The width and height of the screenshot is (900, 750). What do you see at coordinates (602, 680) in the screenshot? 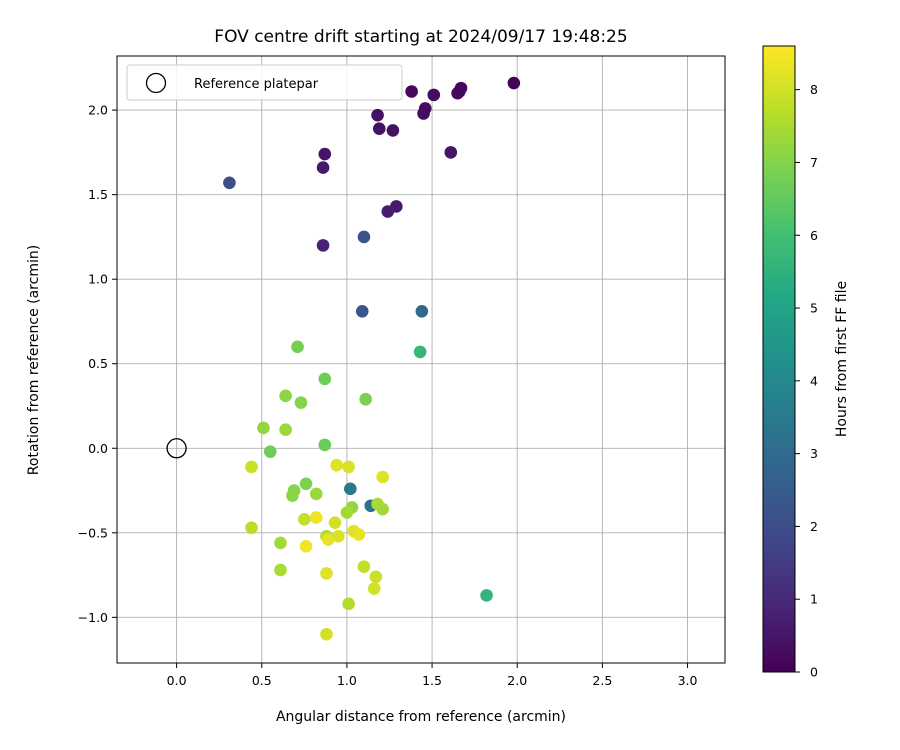
I see `x-tick-label: 2.5` at bounding box center [602, 680].